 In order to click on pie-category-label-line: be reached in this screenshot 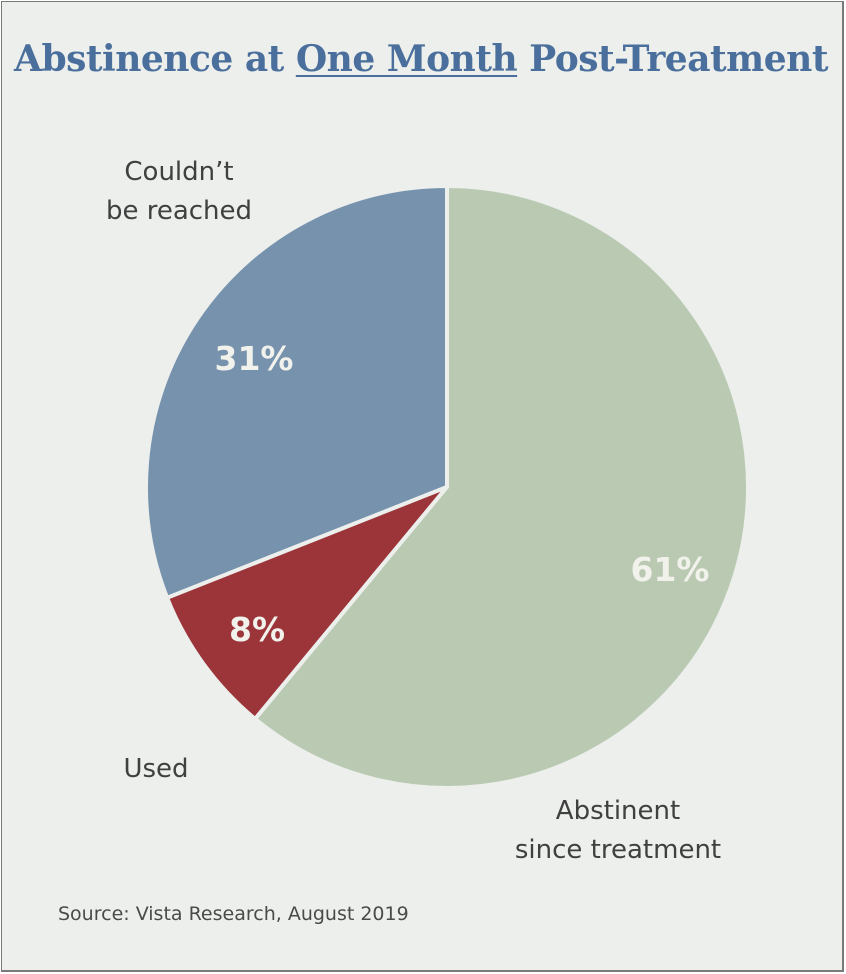, I will do `click(179, 211)`.